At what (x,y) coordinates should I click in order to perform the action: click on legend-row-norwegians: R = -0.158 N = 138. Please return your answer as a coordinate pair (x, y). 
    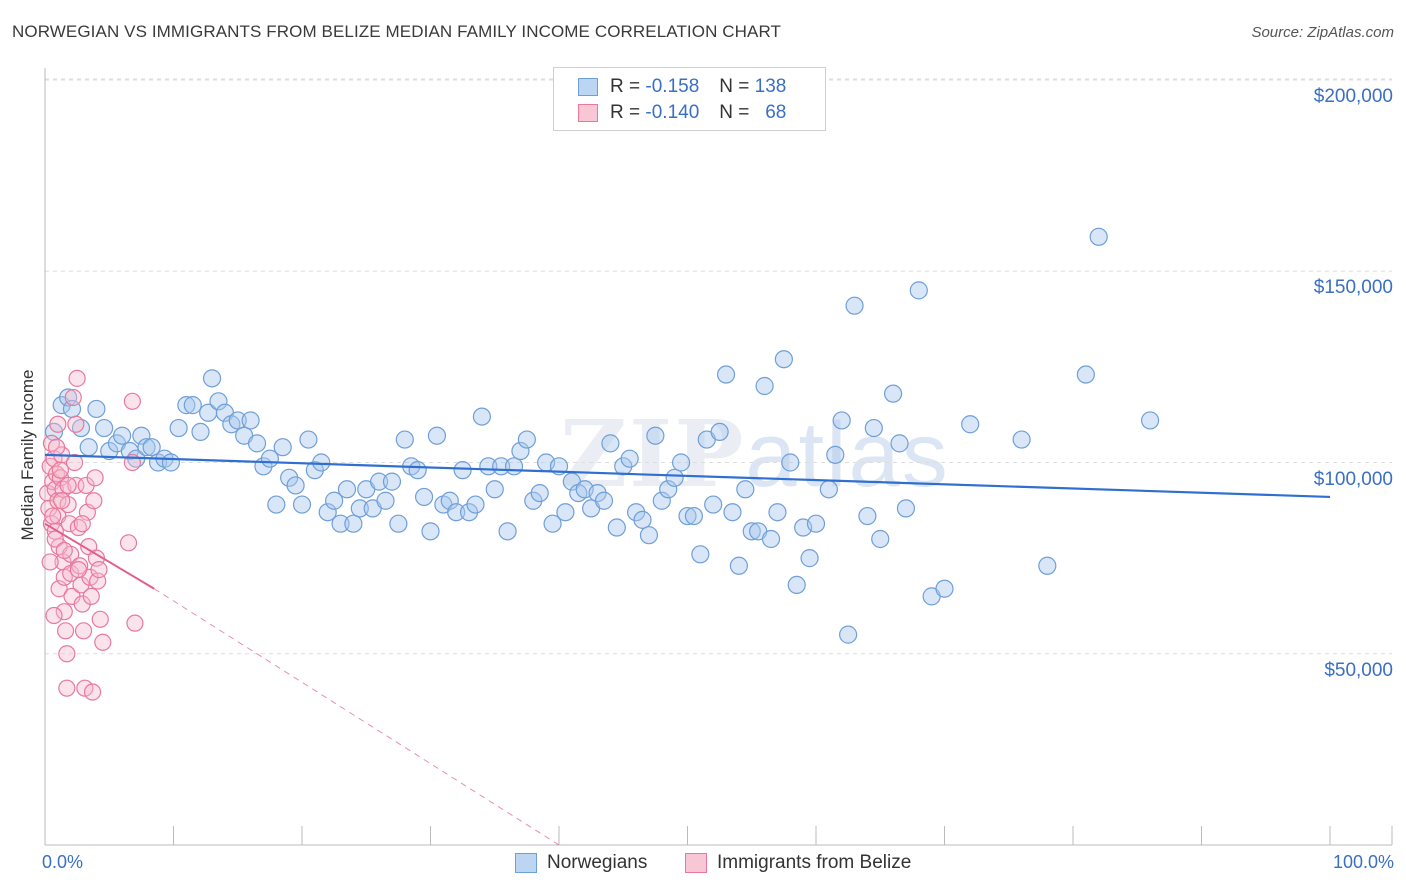
    Looking at the image, I should click on (682, 87).